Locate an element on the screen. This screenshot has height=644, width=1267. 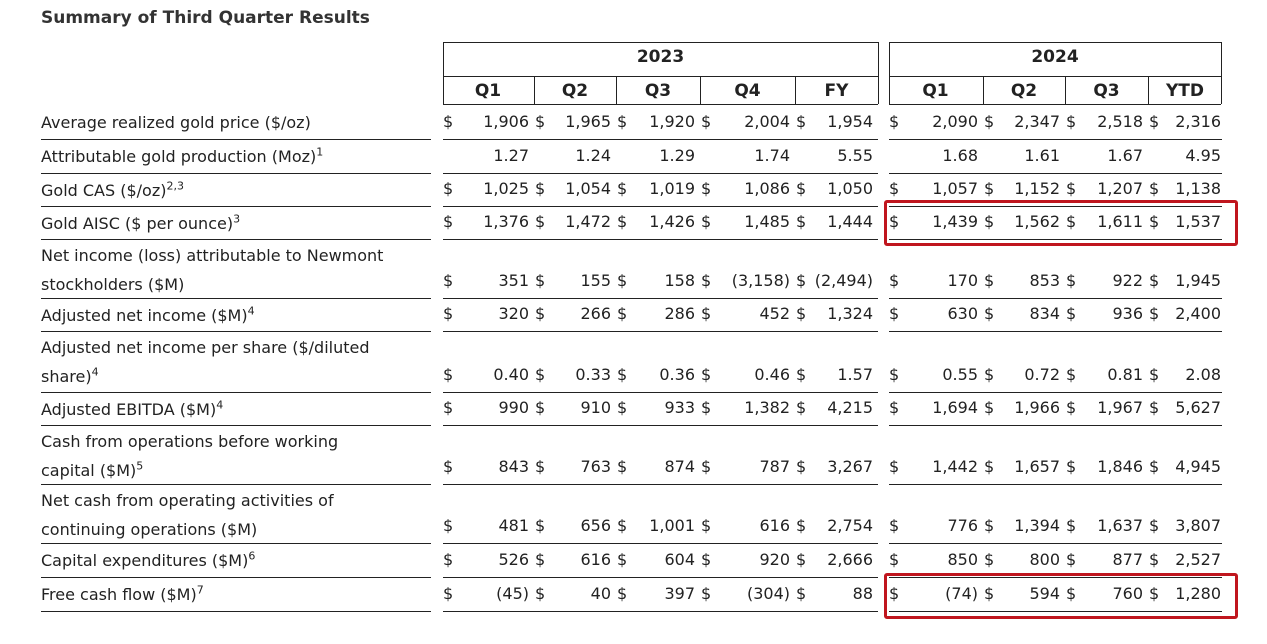
row-label: Capital expenditures ($M)6 is located at coordinates (236, 560).